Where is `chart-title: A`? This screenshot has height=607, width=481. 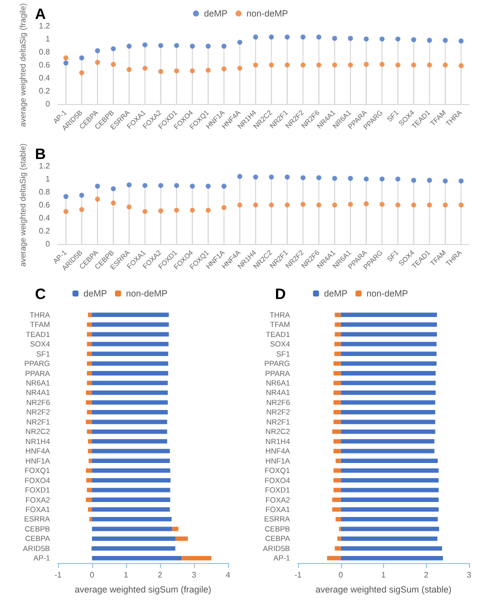 chart-title: A is located at coordinates (40, 14).